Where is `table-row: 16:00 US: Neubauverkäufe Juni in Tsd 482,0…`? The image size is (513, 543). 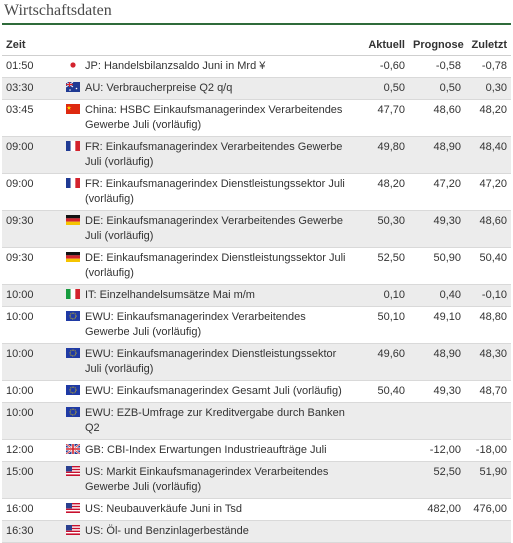
table-row: 16:00 US: Neubauverkäufe Juni in Tsd 482,0… is located at coordinates (256, 509).